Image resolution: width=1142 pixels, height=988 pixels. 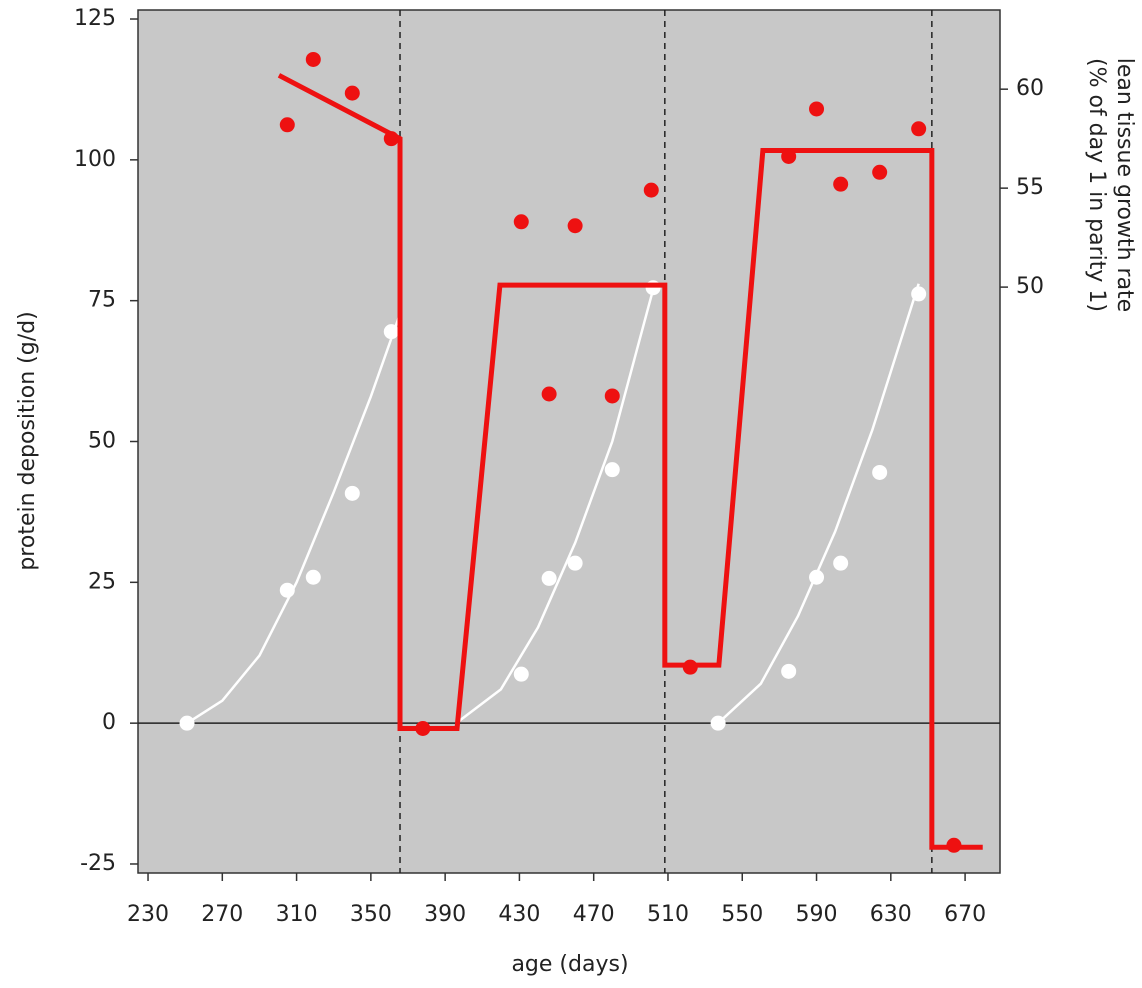 I want to click on y2-axis-label: (% of day 1 in parity 1), so click(x=1096, y=185).